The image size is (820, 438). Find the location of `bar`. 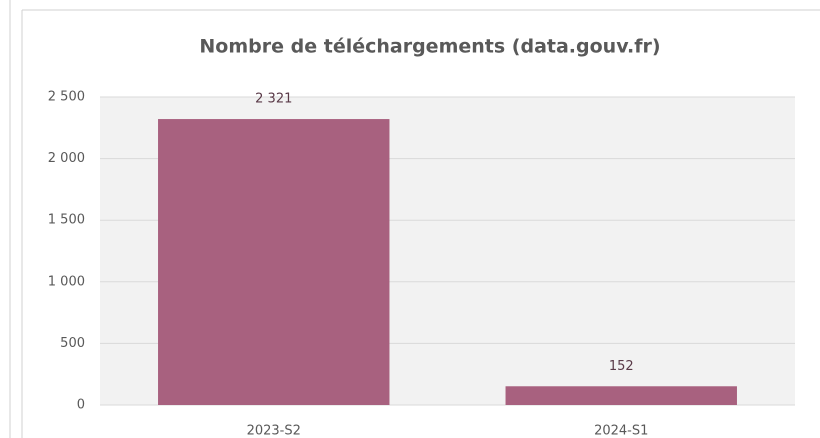

bar is located at coordinates (621, 395).